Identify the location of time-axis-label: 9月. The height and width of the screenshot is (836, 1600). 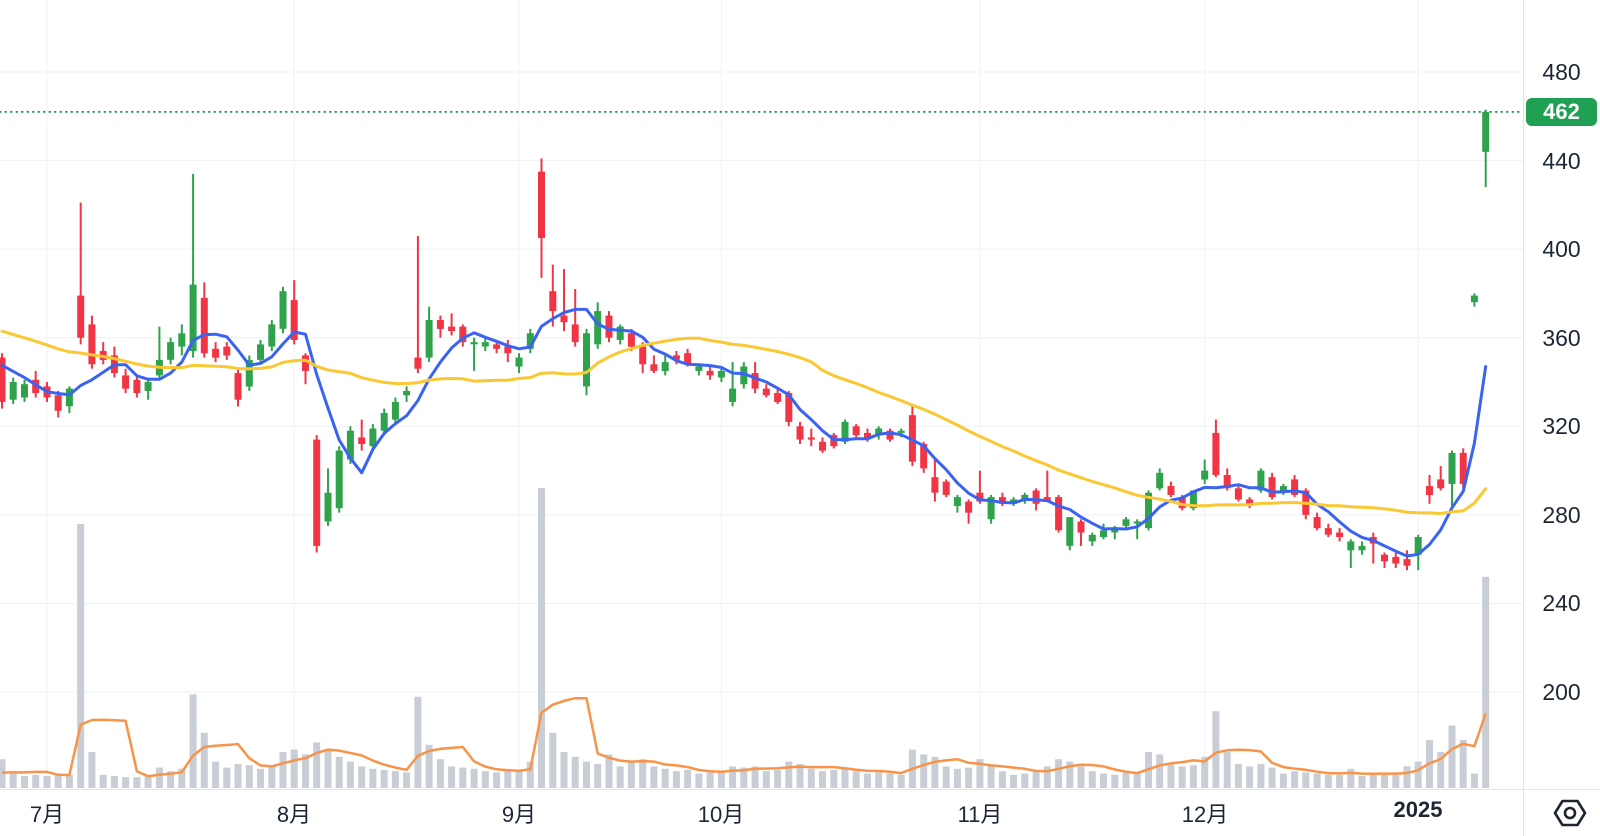
(519, 814).